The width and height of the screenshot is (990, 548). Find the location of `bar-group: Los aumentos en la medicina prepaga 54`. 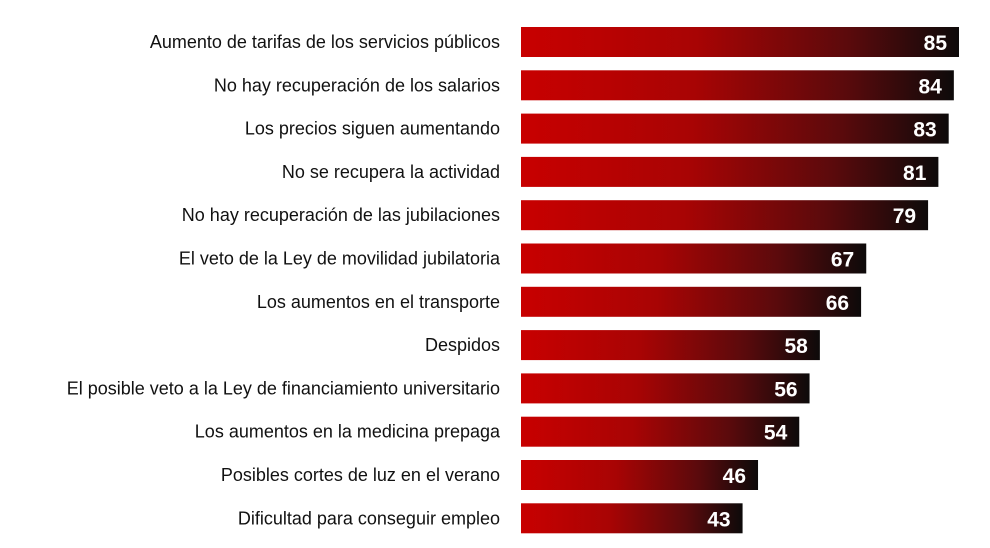

bar-group: Los aumentos en la medicina prepaga 54 is located at coordinates (497, 431).